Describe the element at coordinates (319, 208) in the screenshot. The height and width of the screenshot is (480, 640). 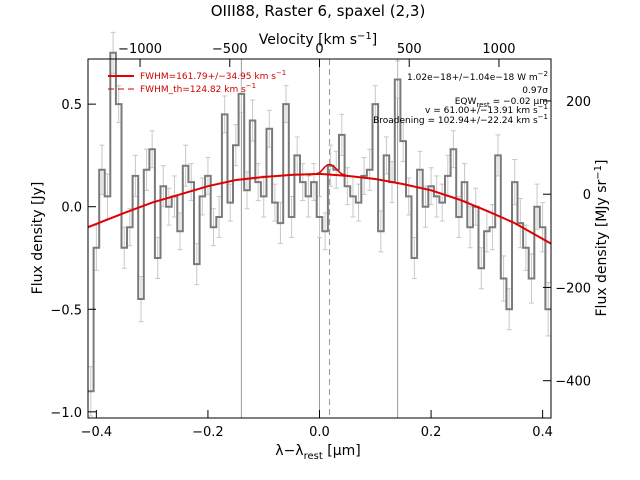
I see `continuum-fit-curve` at that location.